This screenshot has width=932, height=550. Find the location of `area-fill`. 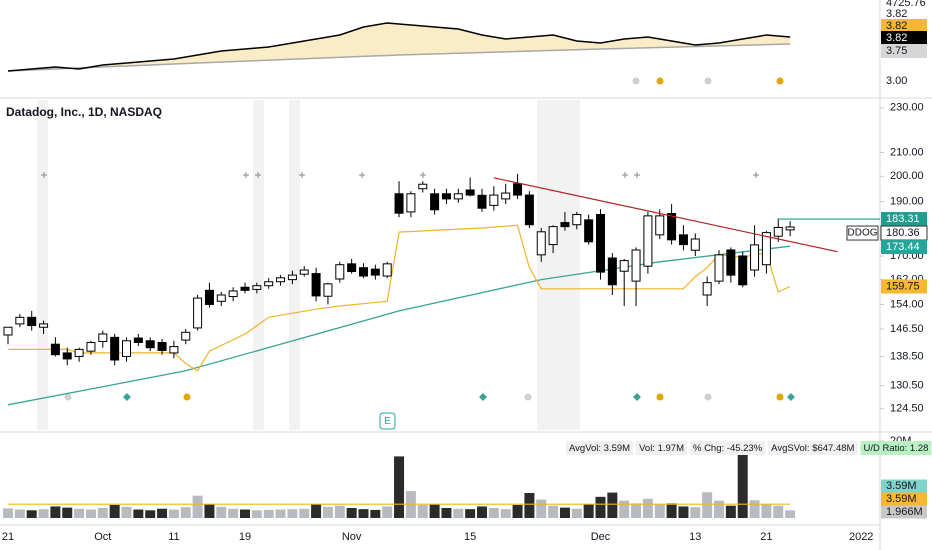

area-fill is located at coordinates (399, 47).